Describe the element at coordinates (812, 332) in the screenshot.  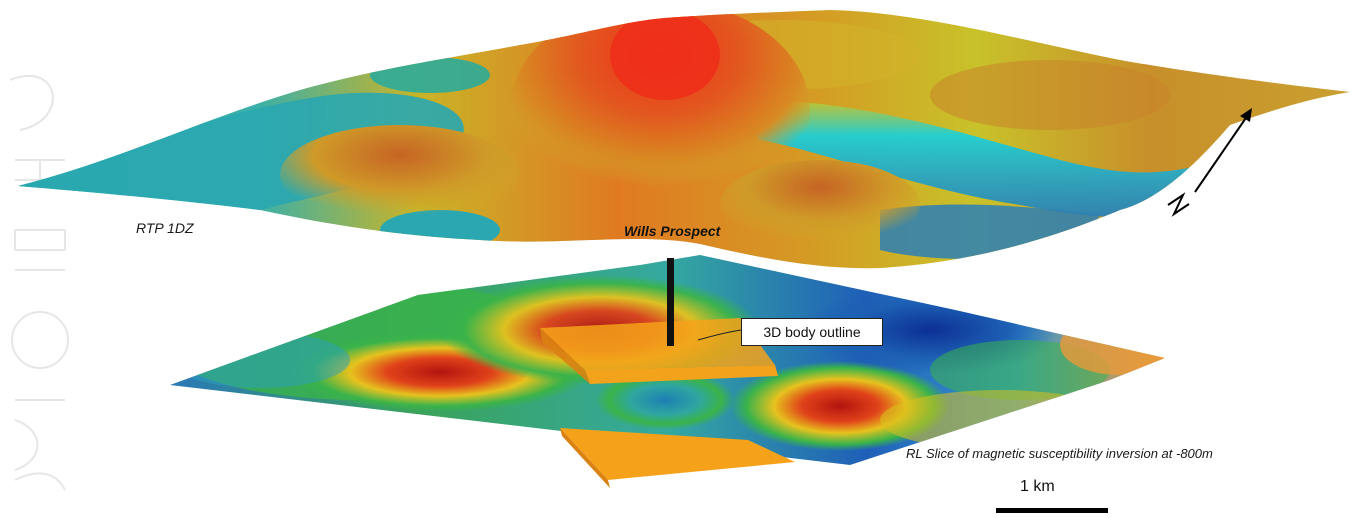
I see `body-outline-callout: 3D body outline` at that location.